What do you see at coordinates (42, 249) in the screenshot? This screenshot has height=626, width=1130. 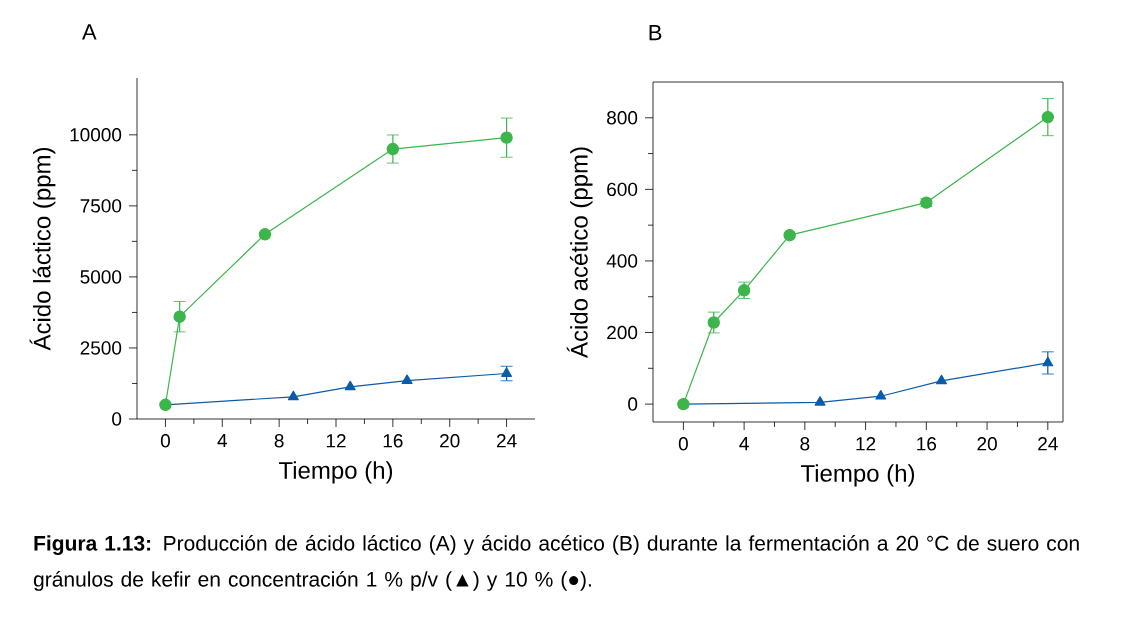 I see `y-axis-title: Ácido láctico (ppm)` at bounding box center [42, 249].